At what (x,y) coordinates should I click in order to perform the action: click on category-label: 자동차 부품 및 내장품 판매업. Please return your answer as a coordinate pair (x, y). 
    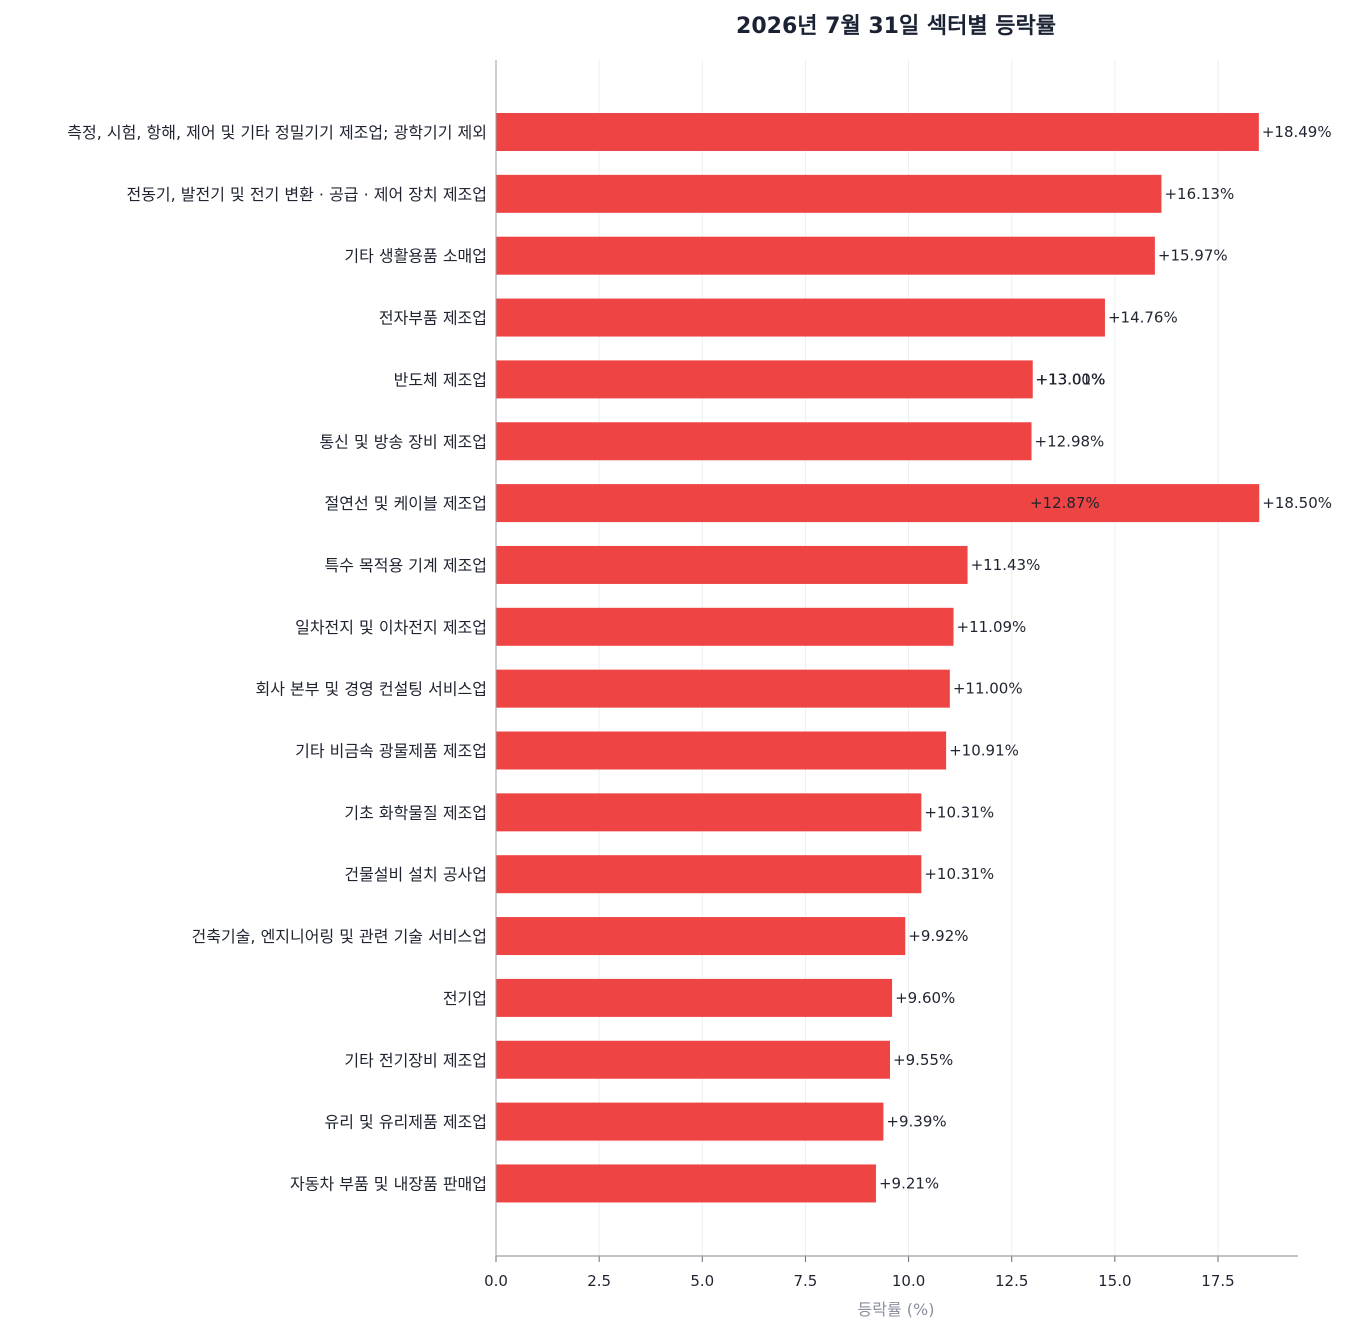
    Looking at the image, I should click on (388, 1183).